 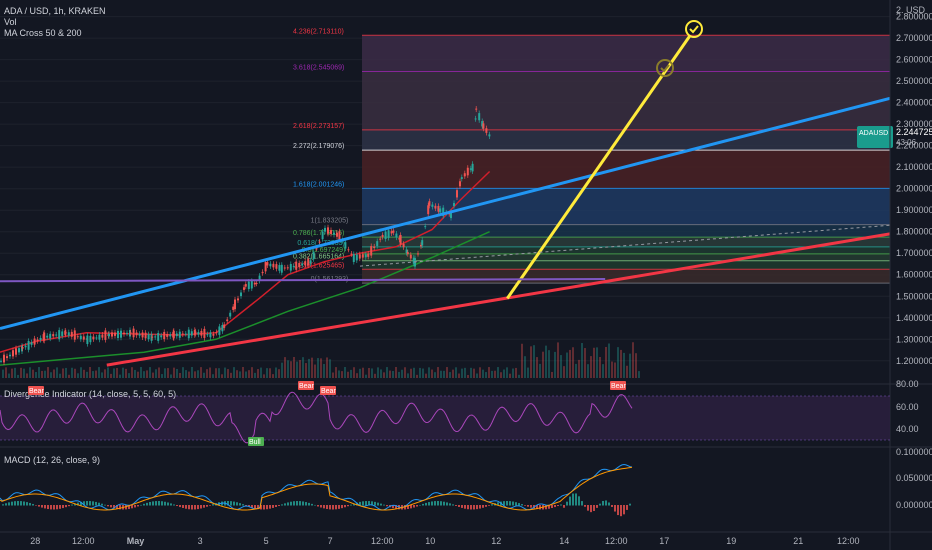 I want to click on price-badge, so click(x=875, y=137).